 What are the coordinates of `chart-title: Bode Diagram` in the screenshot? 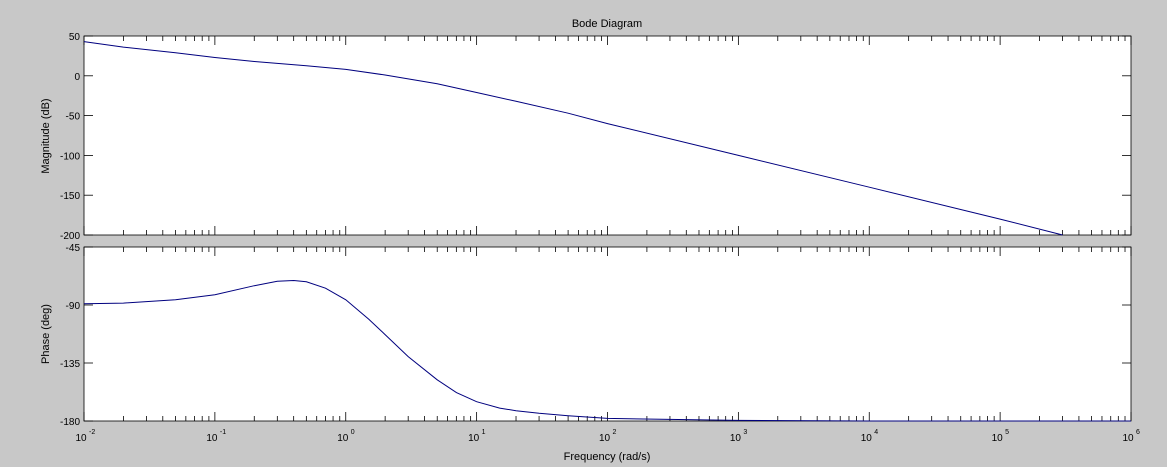 It's located at (607, 24).